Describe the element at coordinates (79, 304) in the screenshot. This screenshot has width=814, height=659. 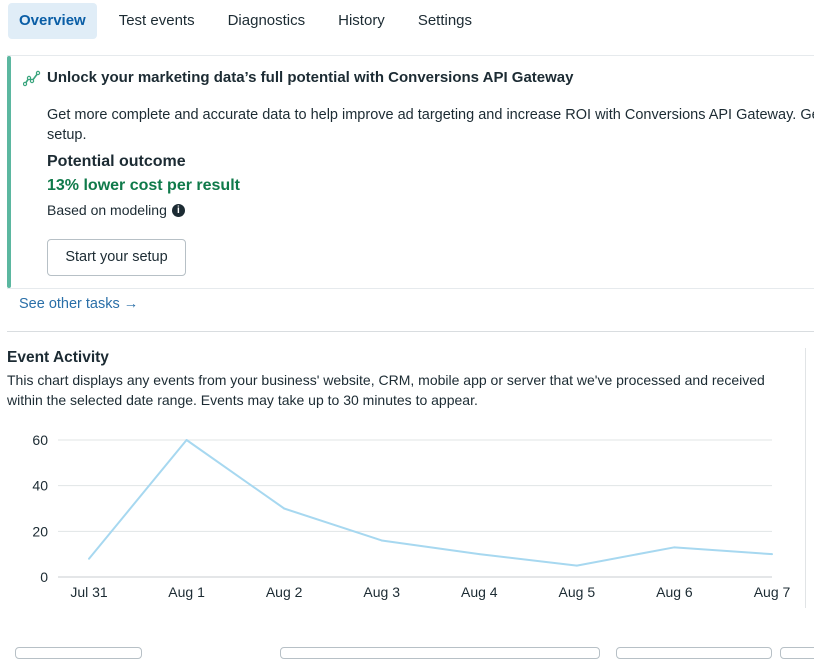
I see `see-other-tasks-link: See other tasks →` at that location.